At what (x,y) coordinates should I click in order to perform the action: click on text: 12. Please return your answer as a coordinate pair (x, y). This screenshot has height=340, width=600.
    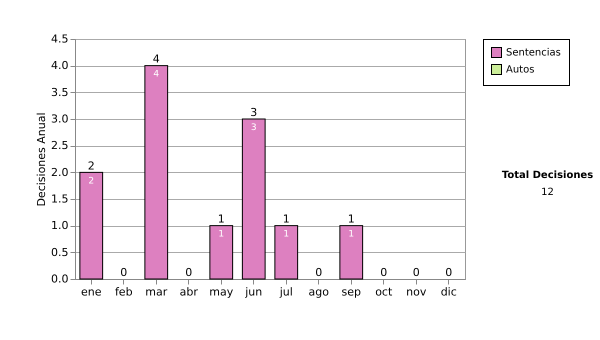
    Looking at the image, I should click on (547, 192).